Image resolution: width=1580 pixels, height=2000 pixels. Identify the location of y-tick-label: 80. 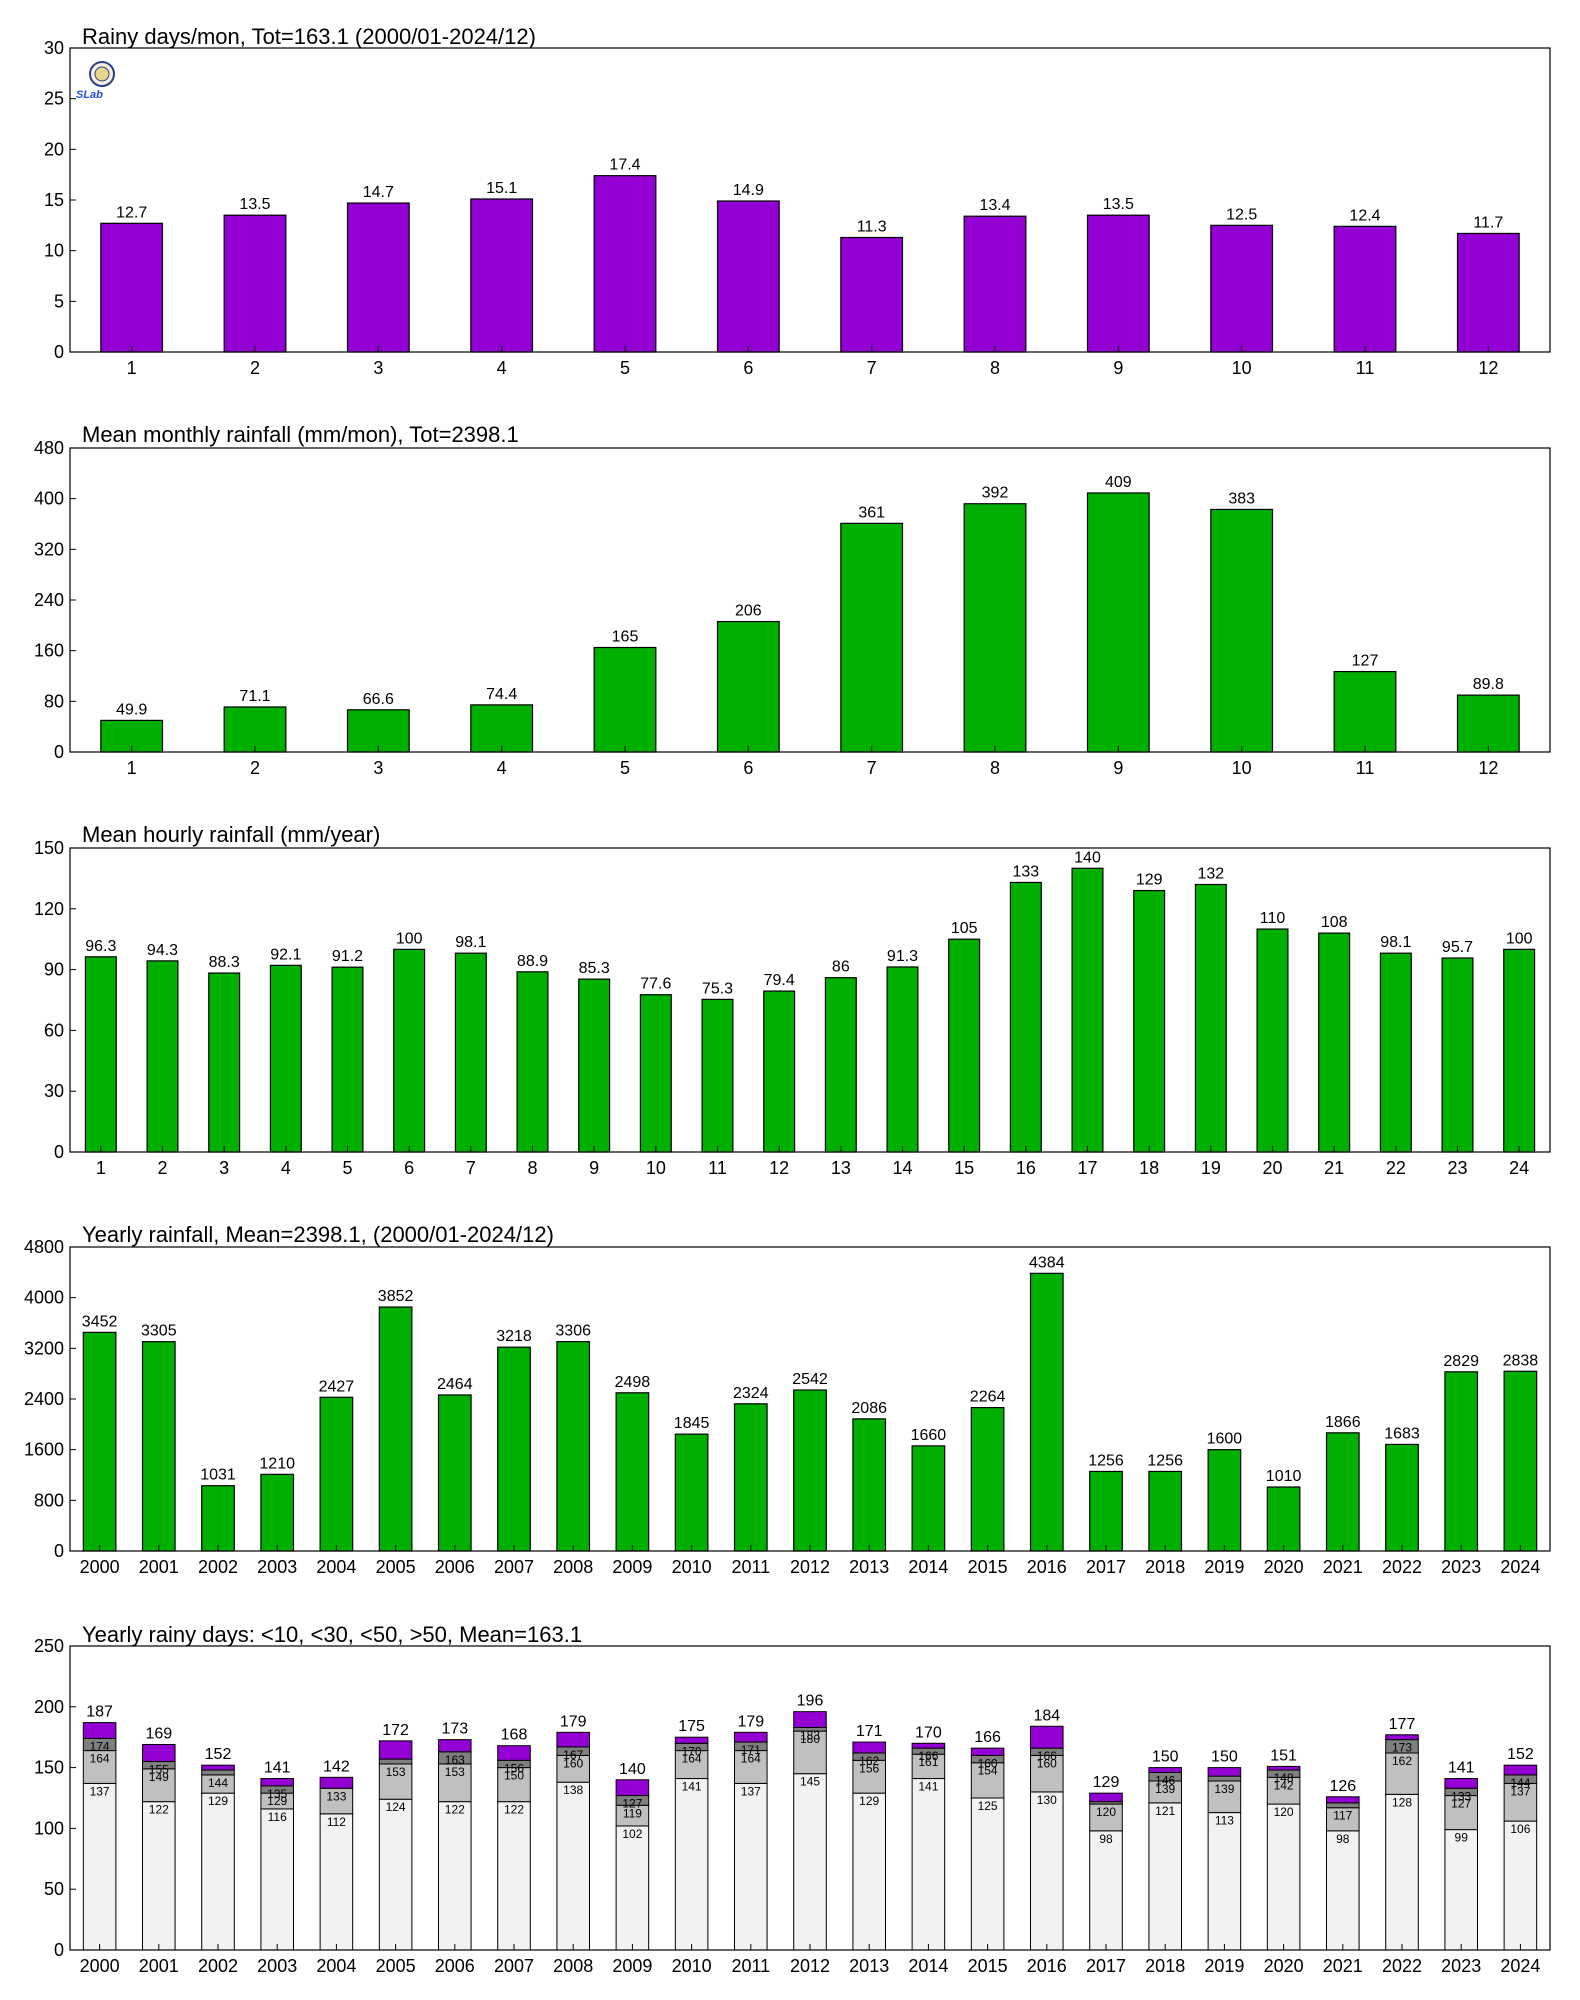
(54, 701).